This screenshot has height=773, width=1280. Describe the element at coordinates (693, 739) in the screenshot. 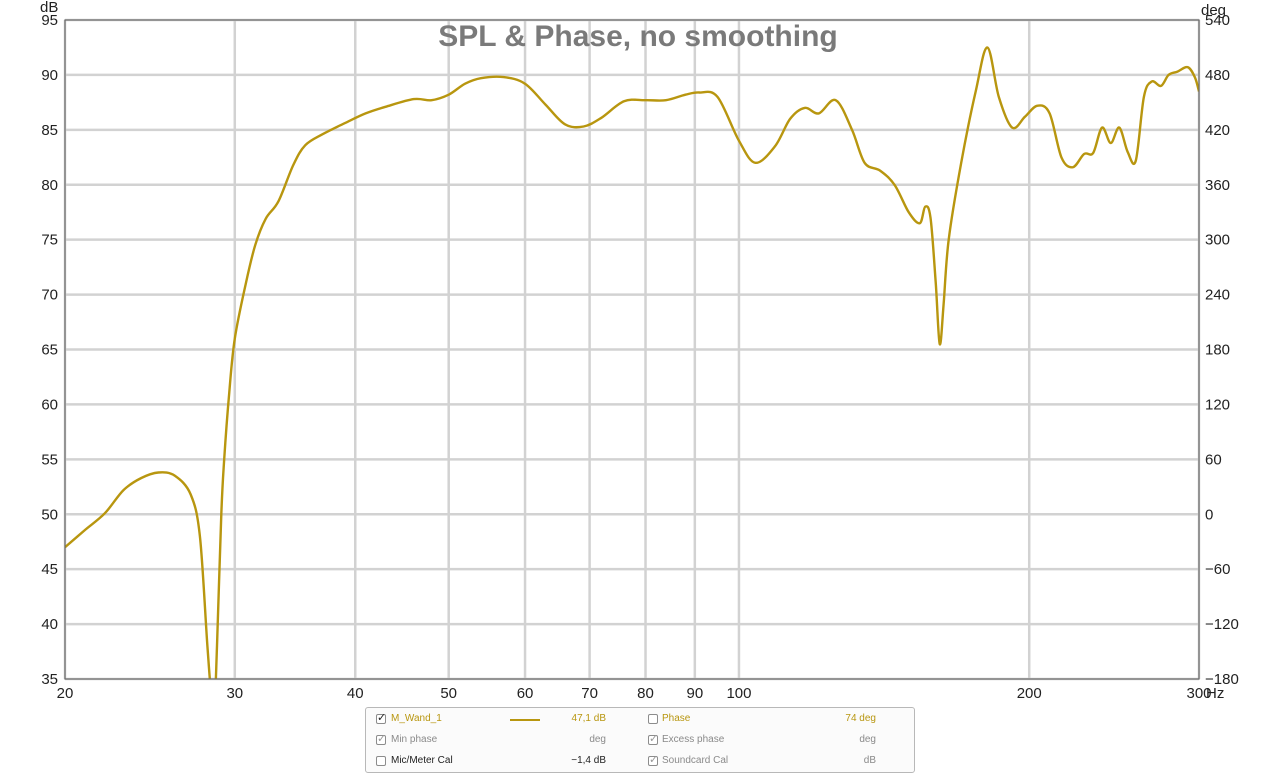

I see `excess-phase-label: Excess phase` at that location.